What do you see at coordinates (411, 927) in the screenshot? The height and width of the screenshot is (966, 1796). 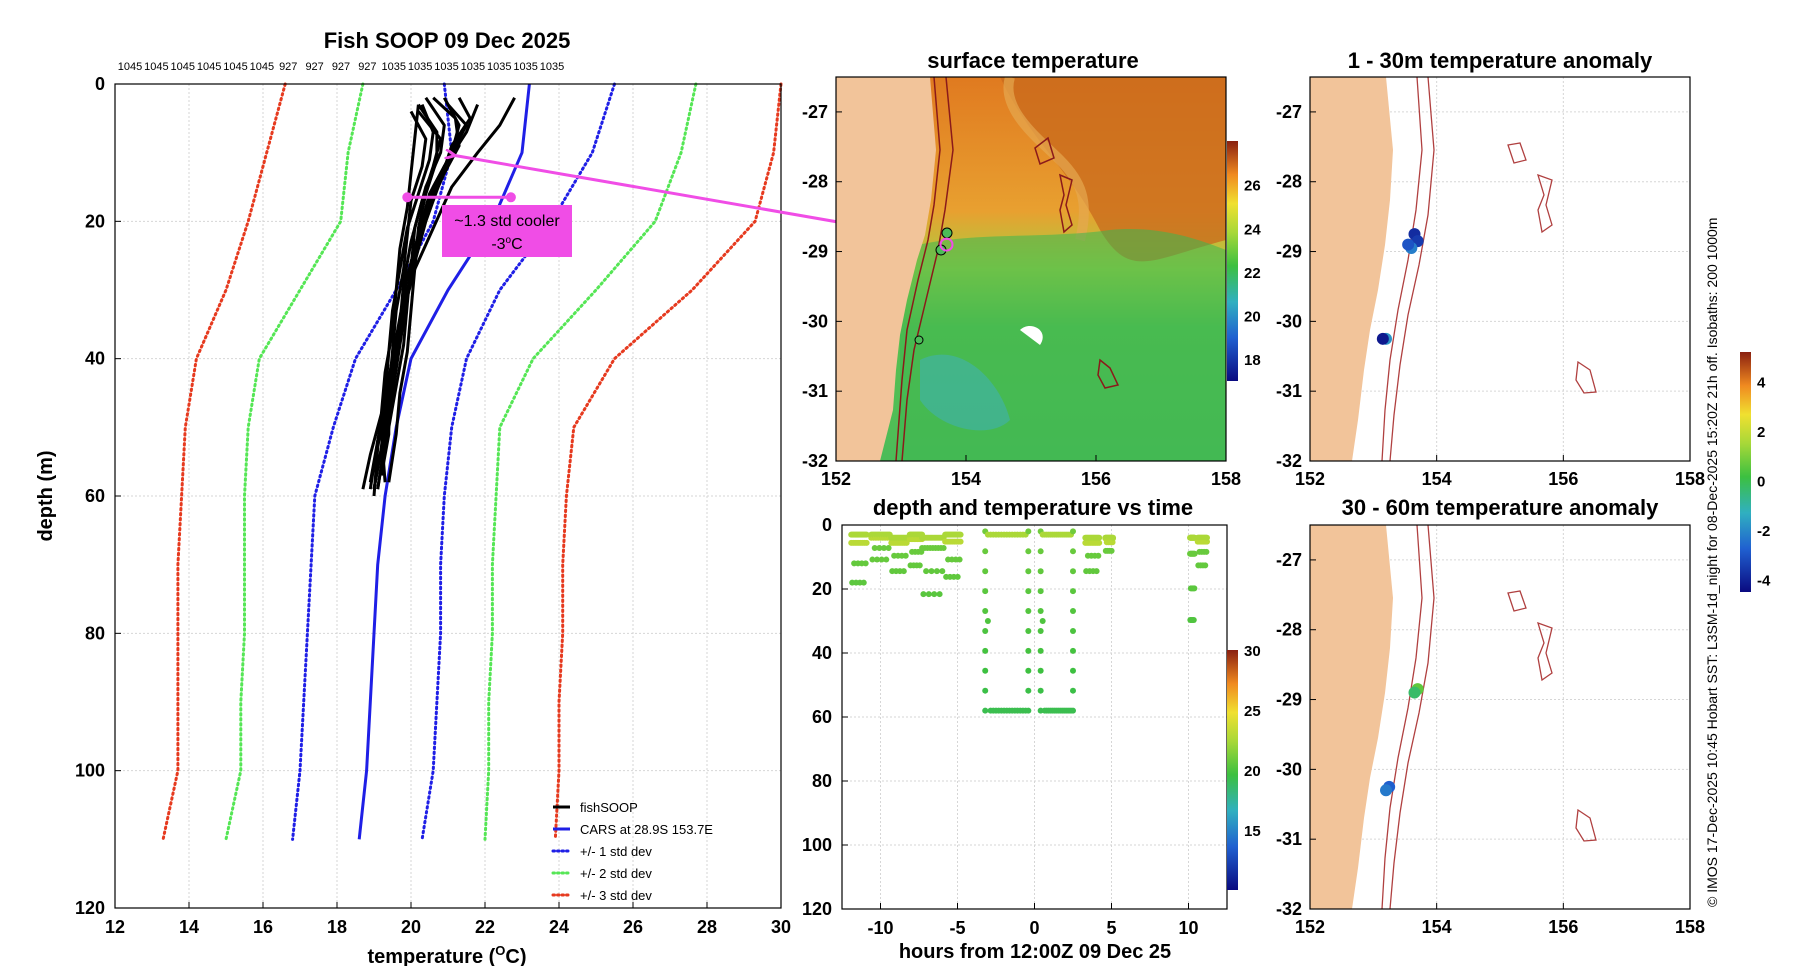 I see `x-tick-label: 20` at bounding box center [411, 927].